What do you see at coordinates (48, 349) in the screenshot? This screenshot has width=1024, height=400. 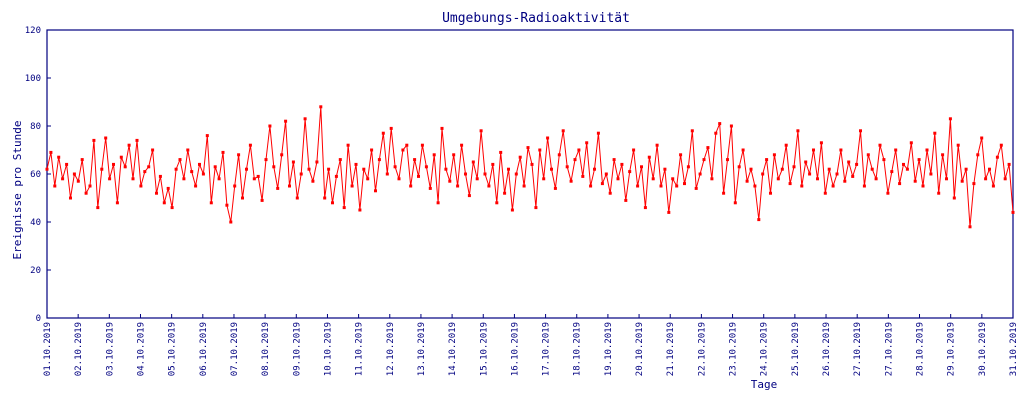 I see `x-tick-label: 01.10.2019` at bounding box center [48, 349].